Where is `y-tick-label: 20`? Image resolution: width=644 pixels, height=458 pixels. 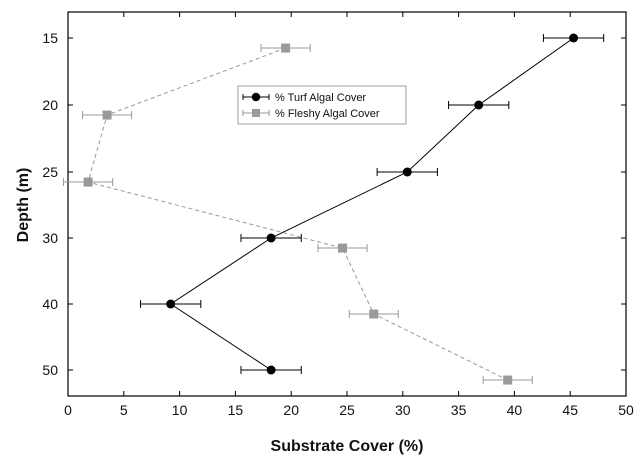
y-tick-label: 20 is located at coordinates (50, 105).